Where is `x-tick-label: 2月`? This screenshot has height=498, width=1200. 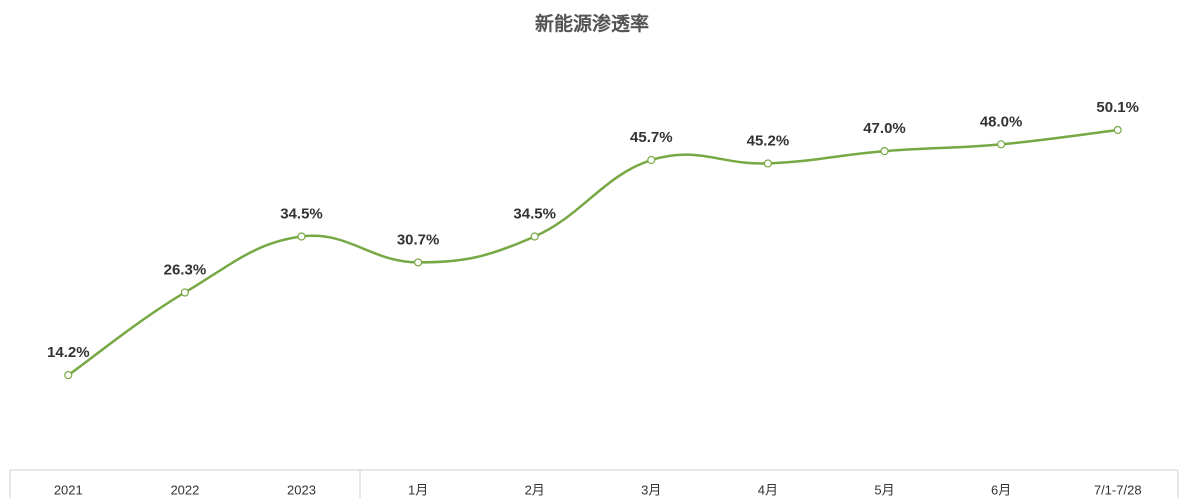
x-tick-label: 2月 is located at coordinates (535, 489).